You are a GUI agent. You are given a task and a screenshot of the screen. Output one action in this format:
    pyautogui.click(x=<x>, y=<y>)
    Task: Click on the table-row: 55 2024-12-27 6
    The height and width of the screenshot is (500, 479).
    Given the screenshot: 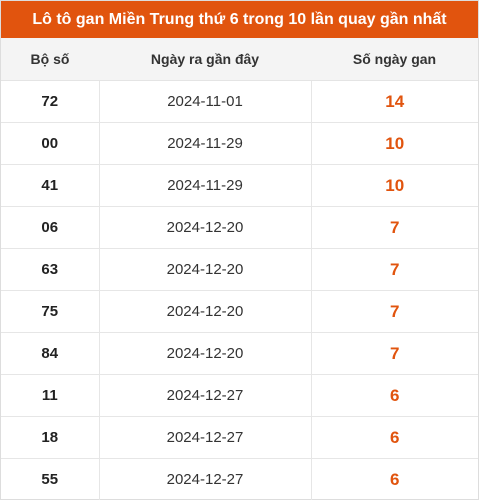 What is the action you would take?
    pyautogui.click(x=239, y=479)
    